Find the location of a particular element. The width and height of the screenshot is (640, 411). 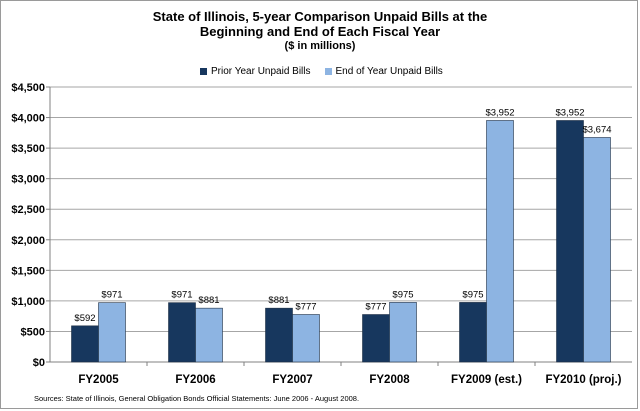

x-tick-label: FY2010 (proj.) is located at coordinates (583, 380).